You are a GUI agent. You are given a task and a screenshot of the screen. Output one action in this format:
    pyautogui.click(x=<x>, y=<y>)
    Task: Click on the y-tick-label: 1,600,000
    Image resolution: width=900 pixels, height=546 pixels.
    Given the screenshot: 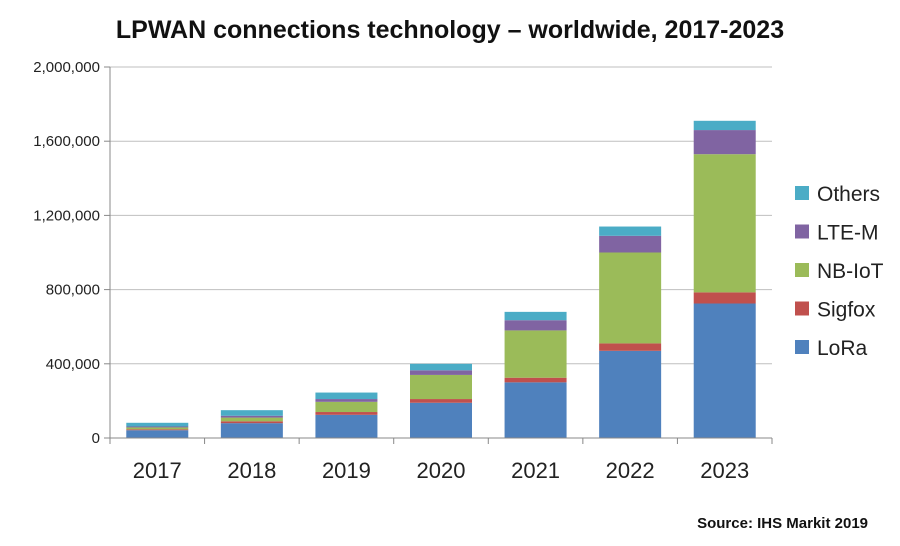 What is the action you would take?
    pyautogui.click(x=66, y=141)
    